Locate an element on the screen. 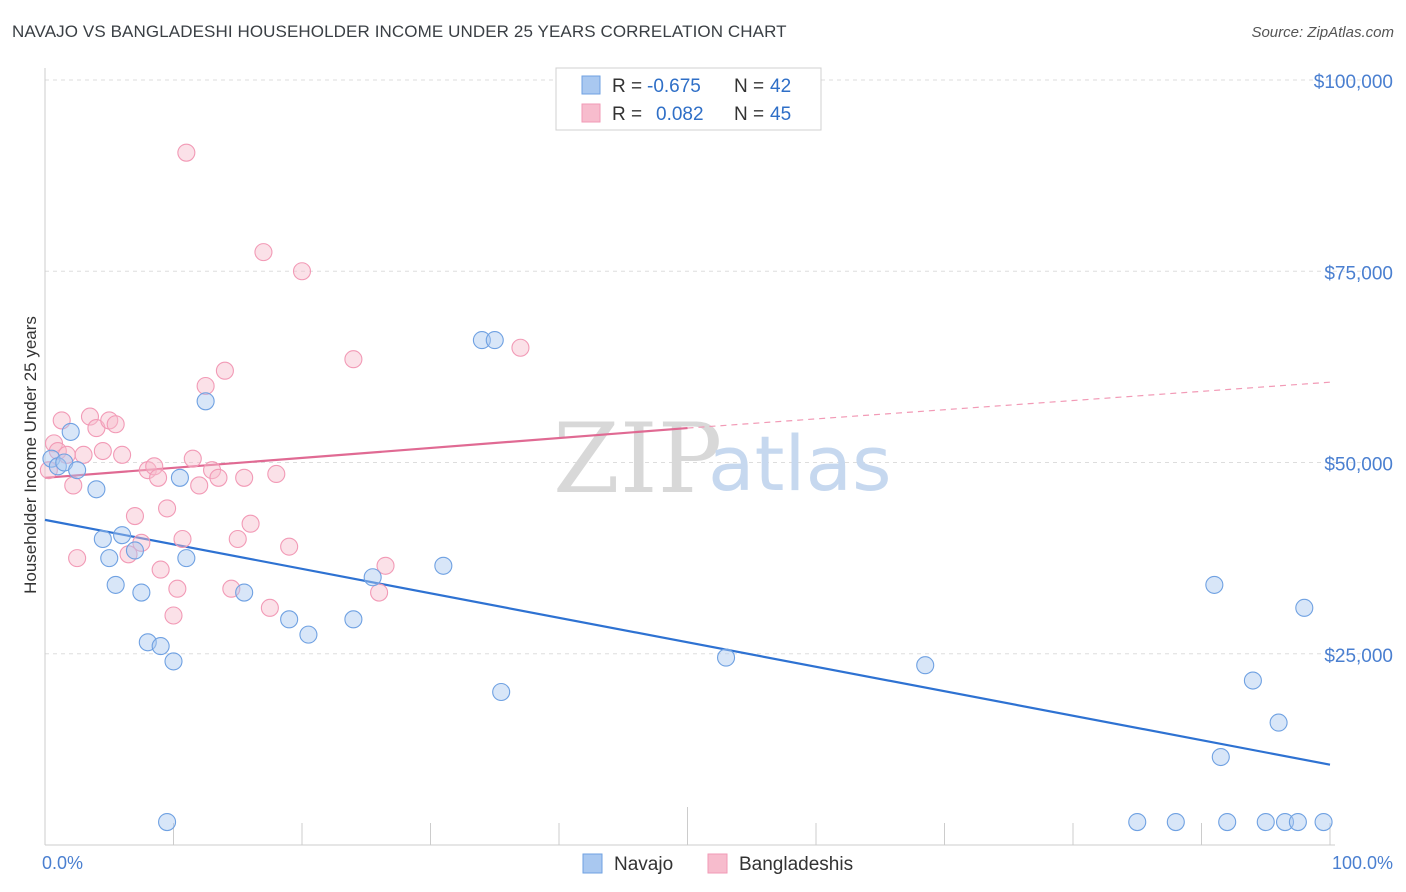 The width and height of the screenshot is (1406, 892). trend-line-bangladeshi is located at coordinates (366, 452).